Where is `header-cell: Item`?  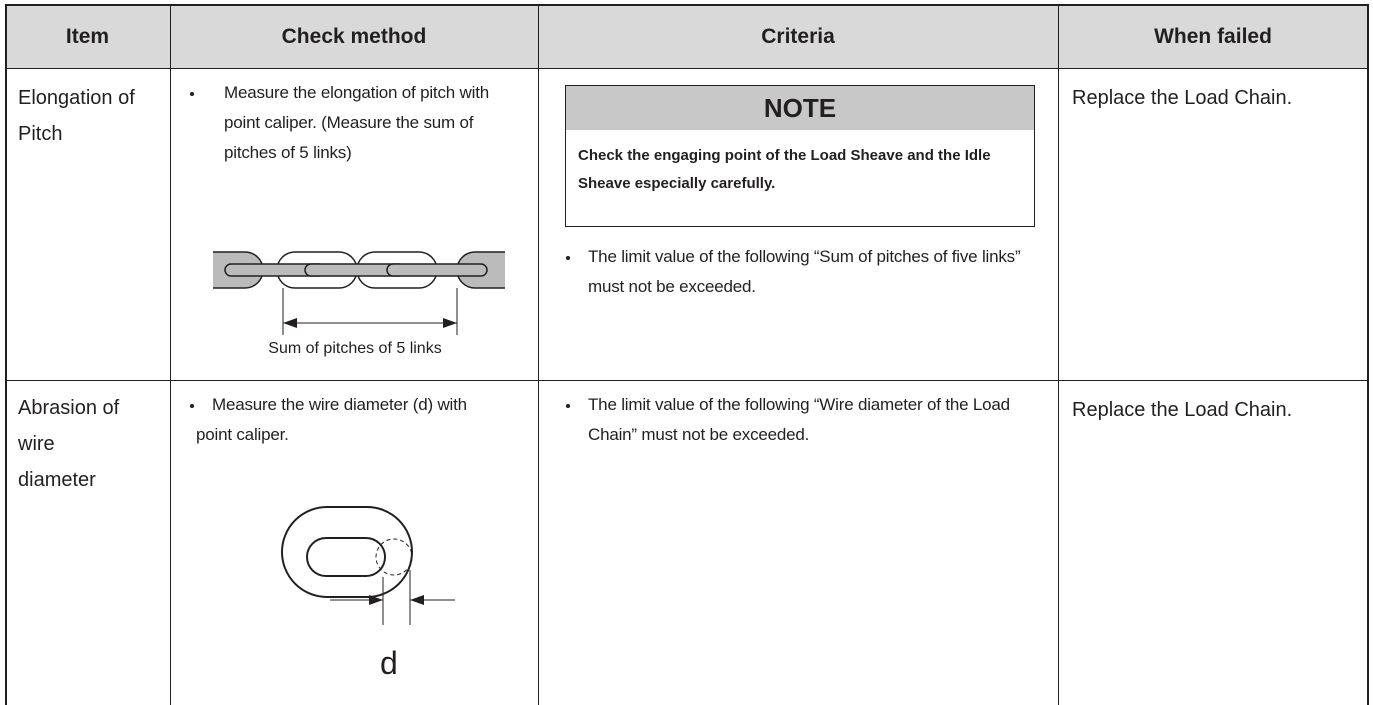 header-cell: Item is located at coordinates (87, 36).